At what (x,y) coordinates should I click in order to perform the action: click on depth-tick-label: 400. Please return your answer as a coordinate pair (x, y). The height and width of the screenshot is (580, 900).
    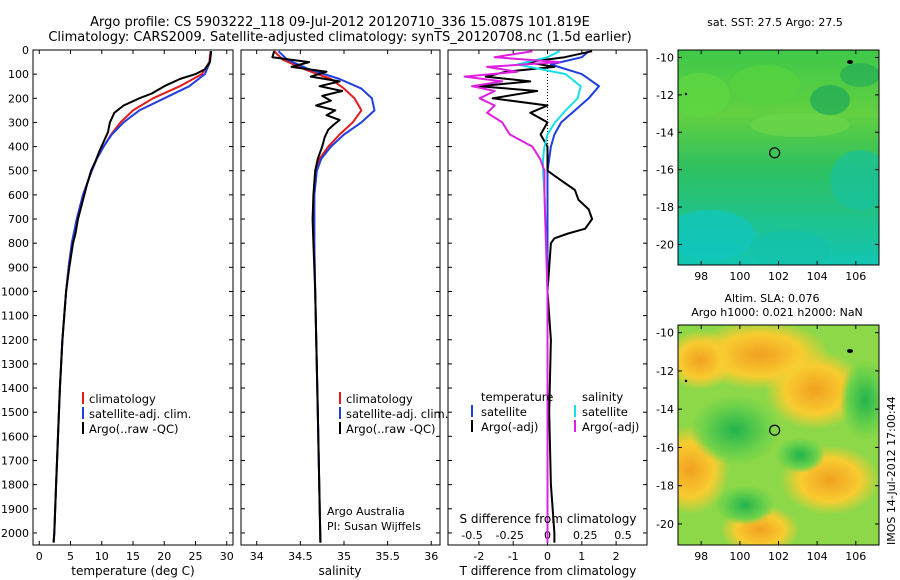
    Looking at the image, I should click on (18, 147).